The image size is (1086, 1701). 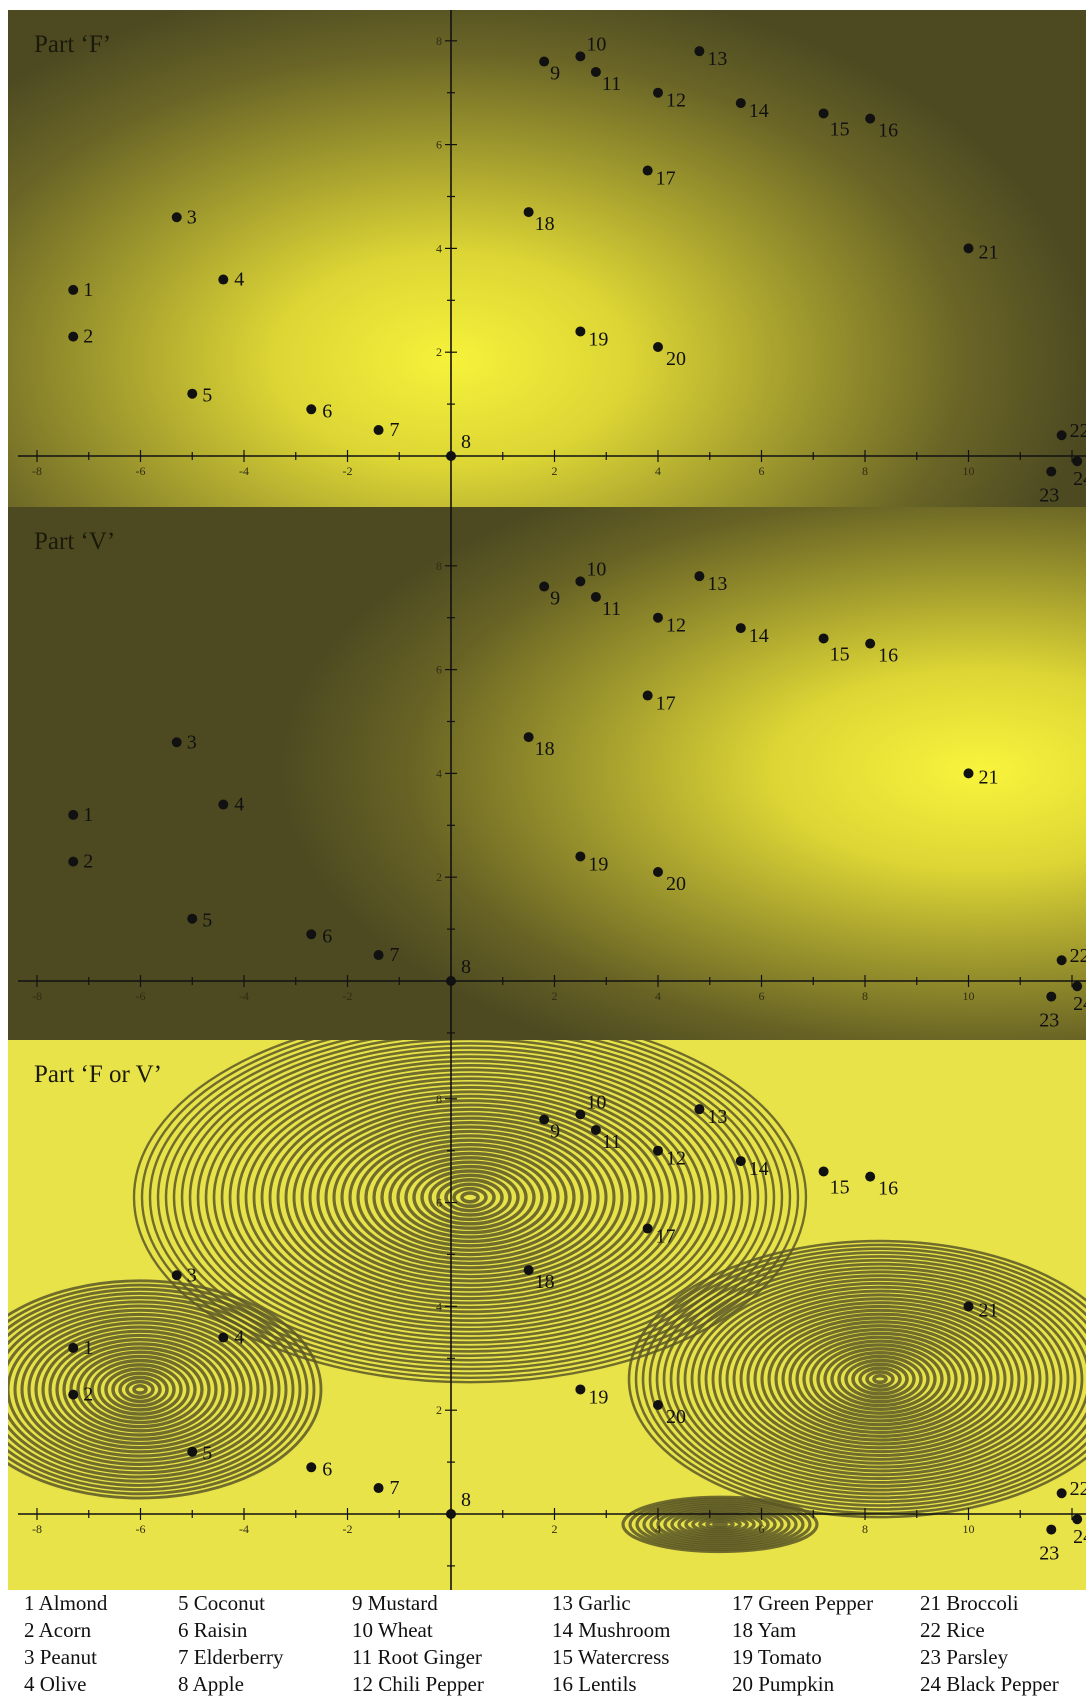 I want to click on point-label-7: 7, so click(x=395, y=430).